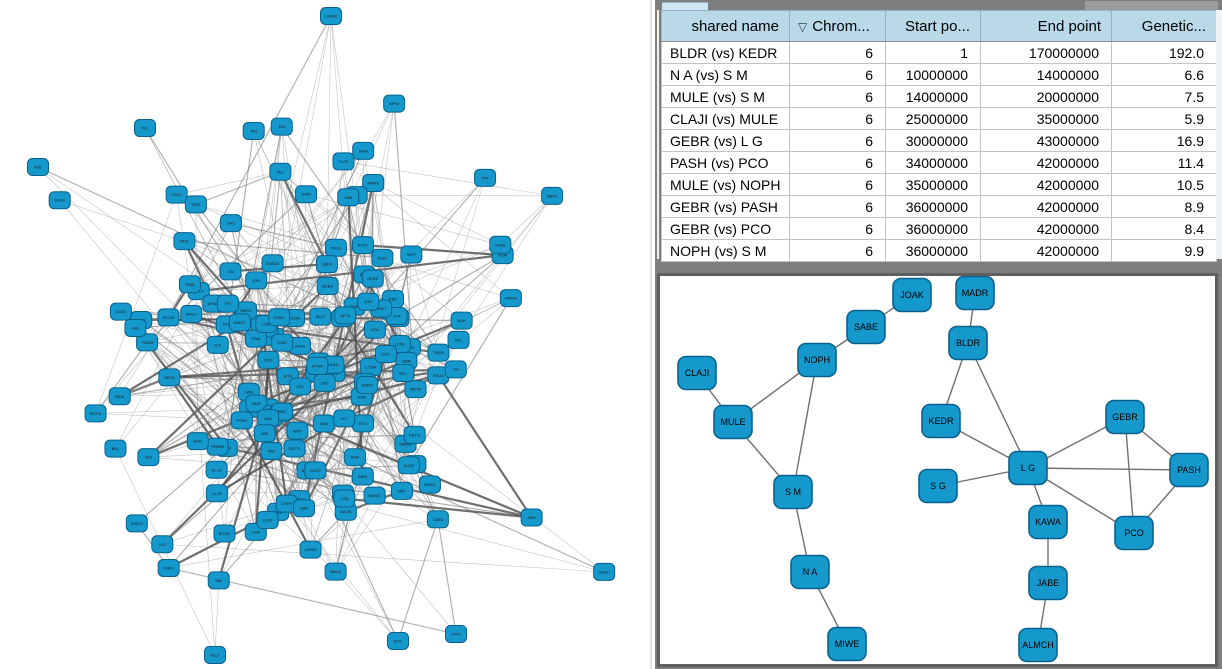 This screenshot has height=669, width=1222. Describe the element at coordinates (323, 423) in the screenshot. I see `network-node: NAE` at that location.